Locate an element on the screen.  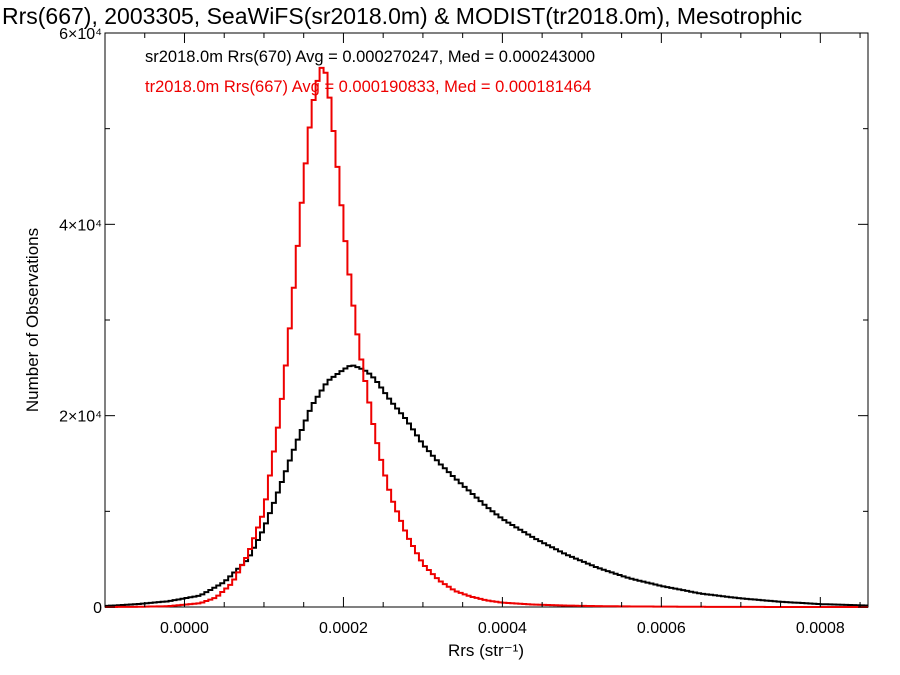
y-tick-label: 0 is located at coordinates (97, 608).